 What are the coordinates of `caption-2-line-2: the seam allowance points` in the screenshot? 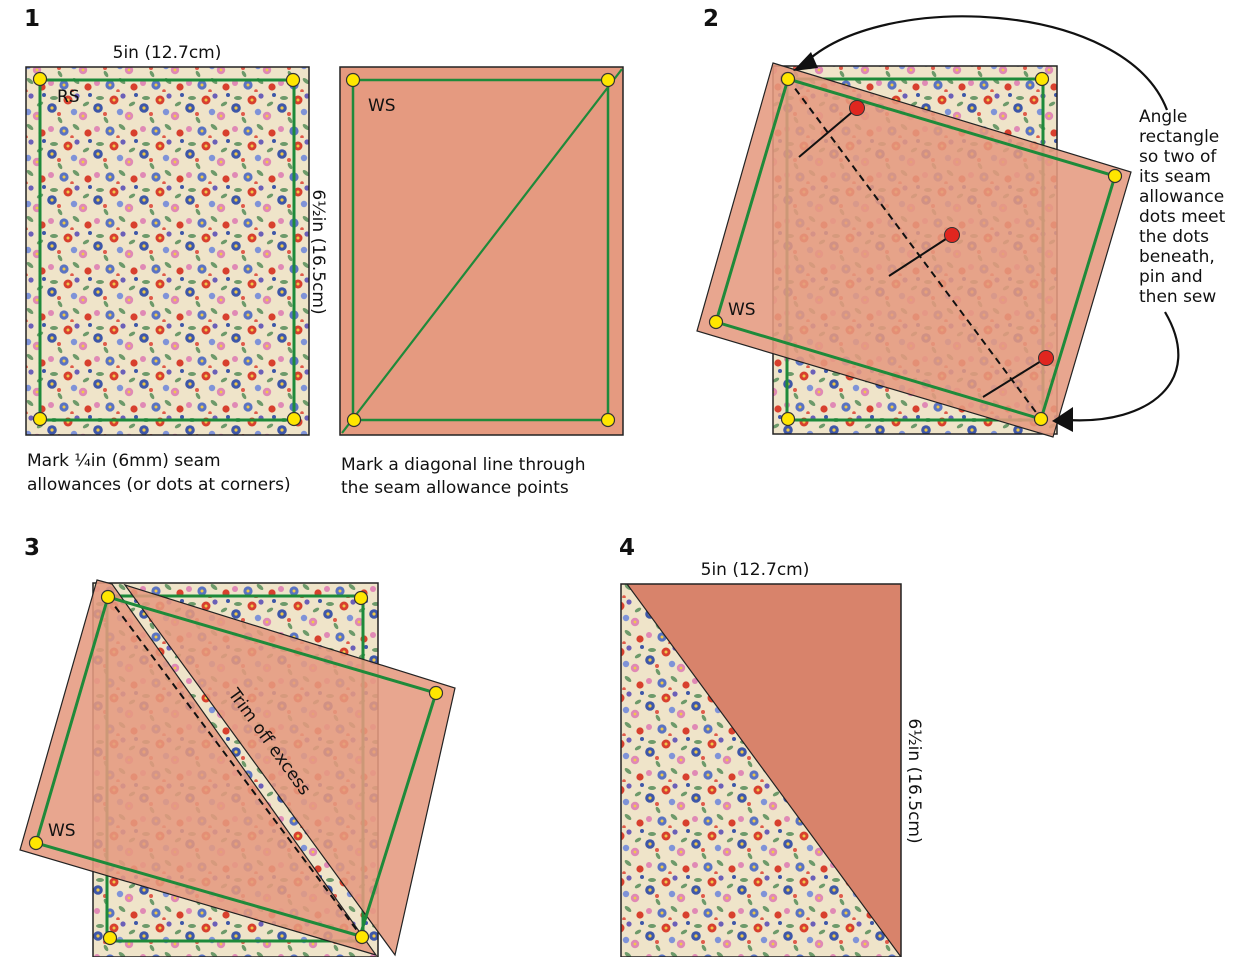 It's located at (455, 488).